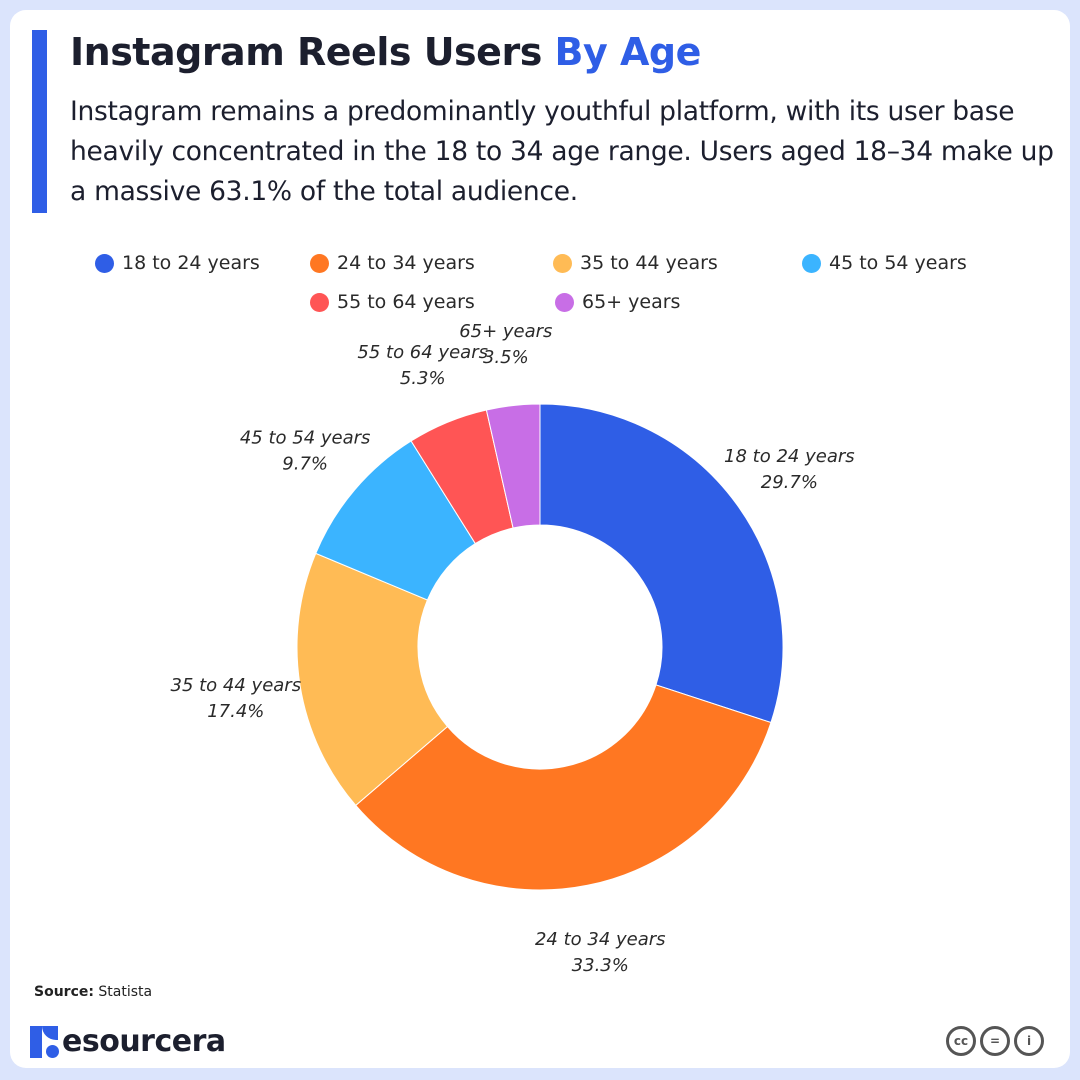 The image size is (1080, 1080). Describe the element at coordinates (64, 992) in the screenshot. I see `source-label: Source:` at that location.